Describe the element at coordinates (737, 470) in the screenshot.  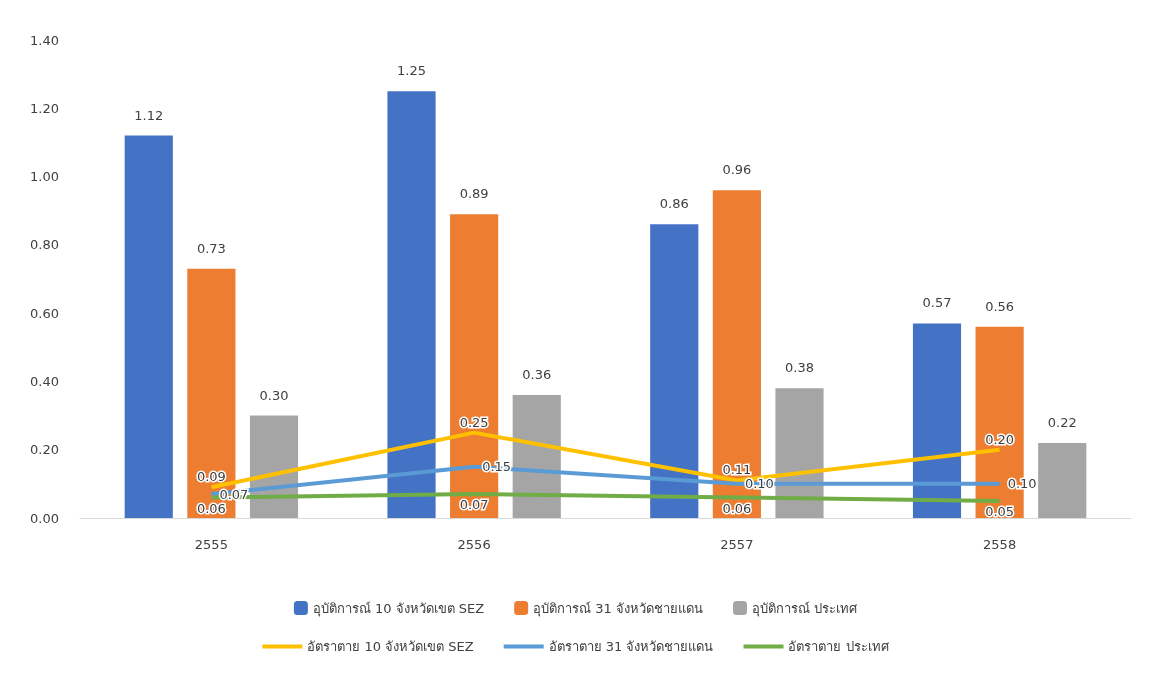
I see `data-label: 0.11` at that location.